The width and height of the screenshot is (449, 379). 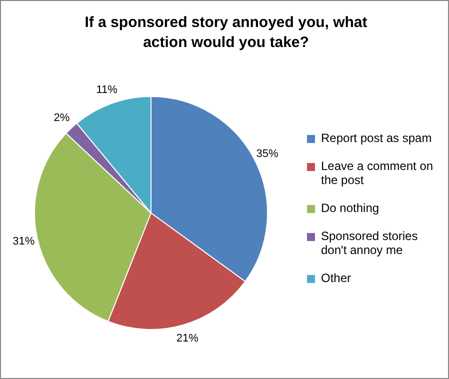 What do you see at coordinates (336, 278) in the screenshot?
I see `legend-label: Other` at bounding box center [336, 278].